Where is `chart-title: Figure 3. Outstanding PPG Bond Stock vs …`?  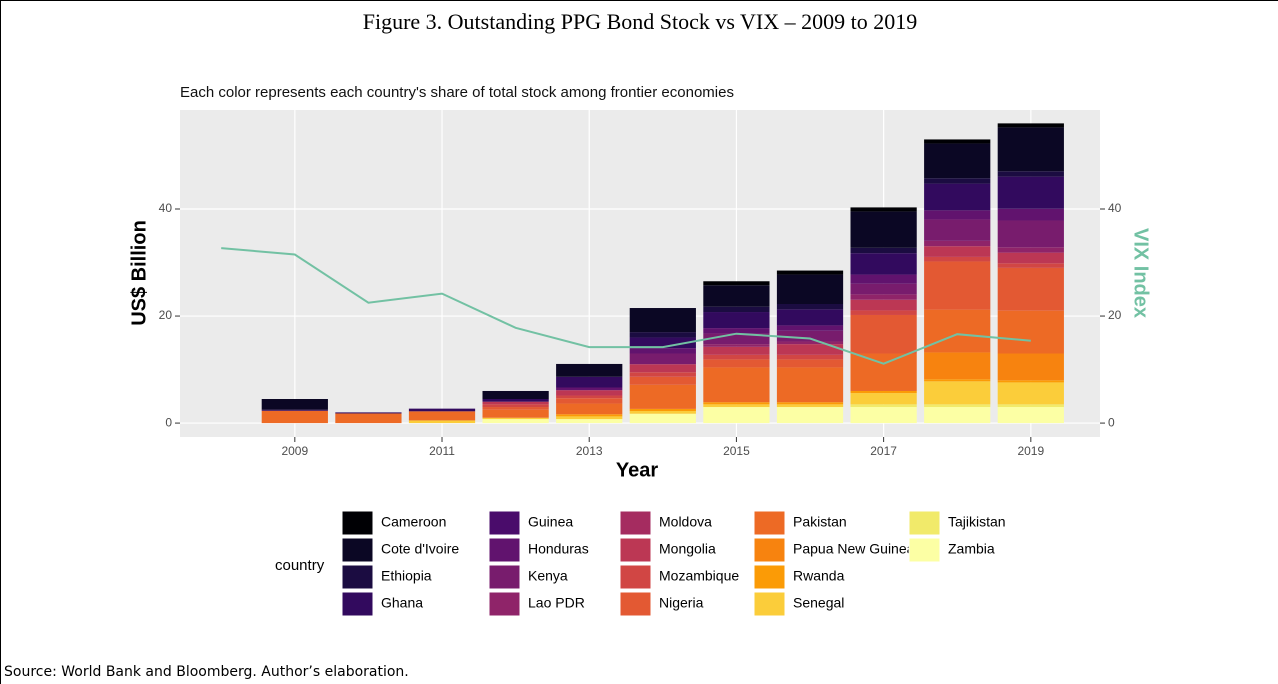 chart-title: Figure 3. Outstanding PPG Bond Stock vs … is located at coordinates (640, 21).